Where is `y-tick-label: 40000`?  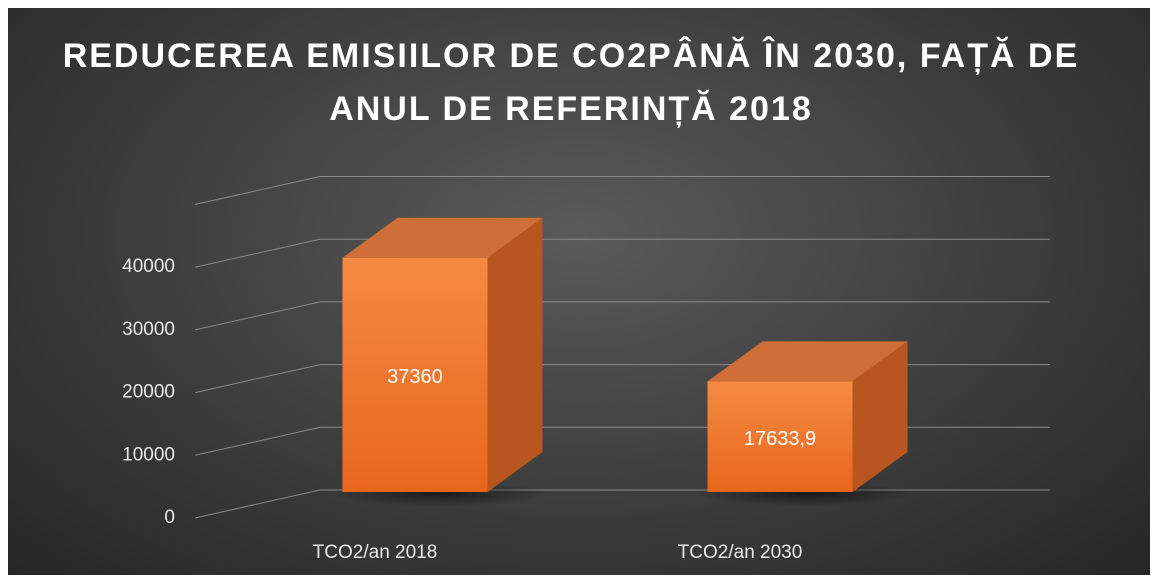 y-tick-label: 40000 is located at coordinates (148, 266).